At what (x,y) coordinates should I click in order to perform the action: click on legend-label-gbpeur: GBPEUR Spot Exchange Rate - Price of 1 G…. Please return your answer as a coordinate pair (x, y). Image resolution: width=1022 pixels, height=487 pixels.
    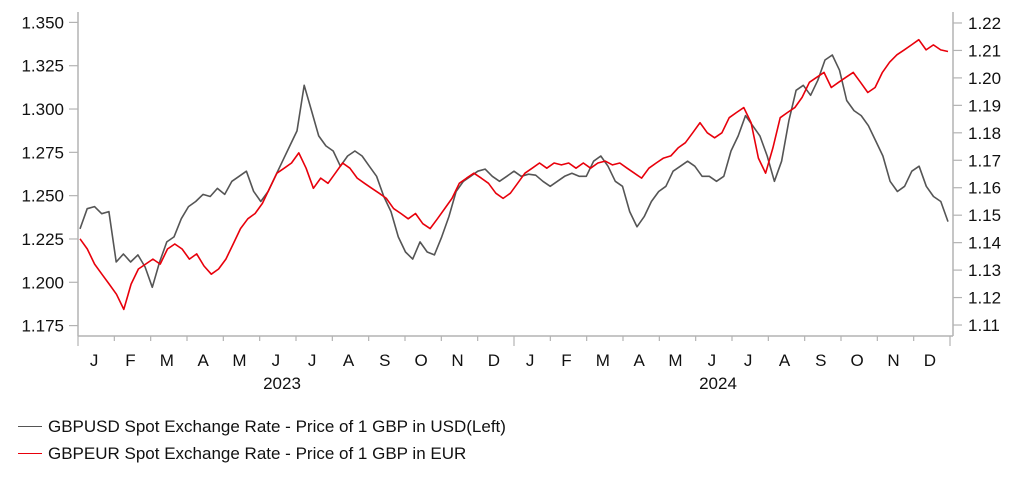
    Looking at the image, I should click on (257, 453).